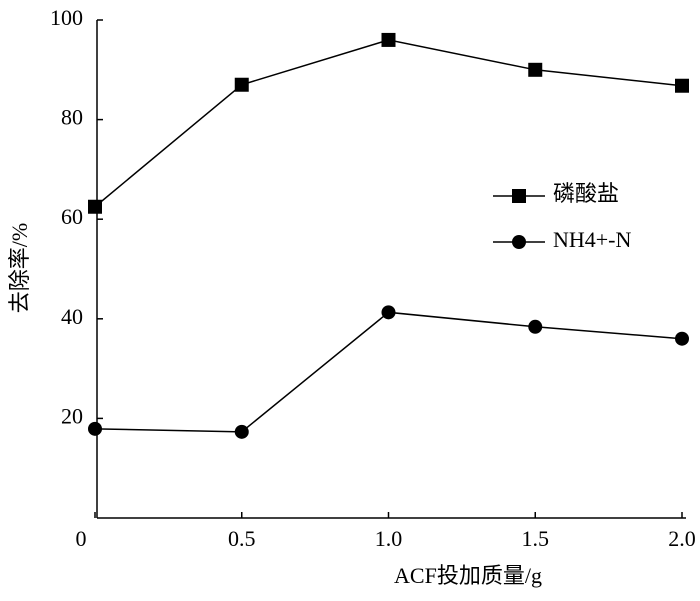 The height and width of the screenshot is (601, 700). Describe the element at coordinates (72, 316) in the screenshot. I see `y-tick-label: 40` at that location.